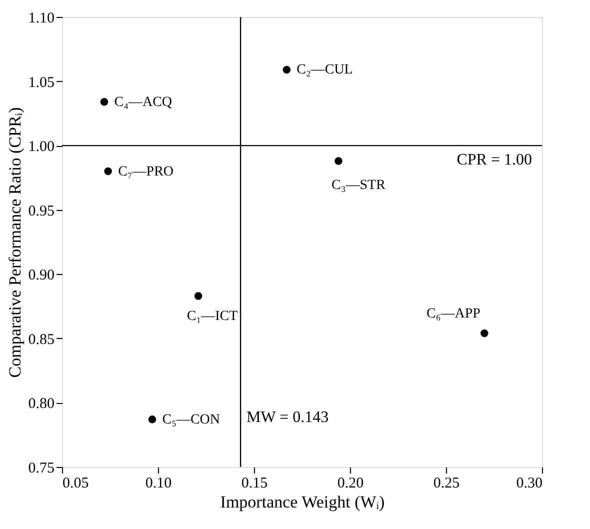 Image resolution: width=590 pixels, height=529 pixels. I want to click on data-label: C₄—ACQ, so click(143, 102).